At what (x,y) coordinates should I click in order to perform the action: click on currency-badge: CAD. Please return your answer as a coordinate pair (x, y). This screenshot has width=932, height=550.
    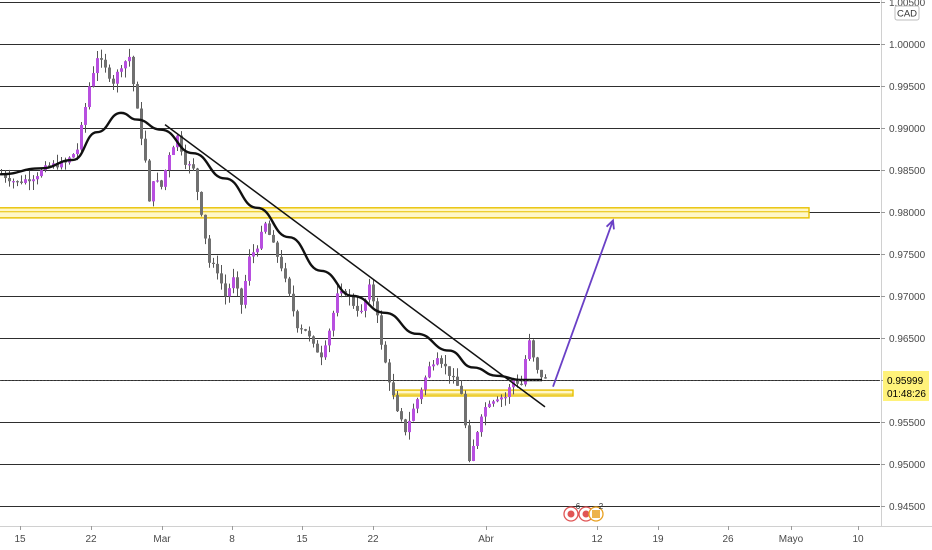
    Looking at the image, I should click on (907, 13).